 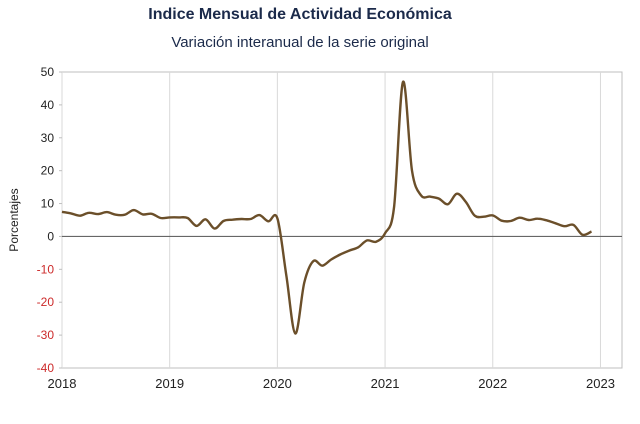 I want to click on x-tick-label: 2022, so click(x=492, y=383).